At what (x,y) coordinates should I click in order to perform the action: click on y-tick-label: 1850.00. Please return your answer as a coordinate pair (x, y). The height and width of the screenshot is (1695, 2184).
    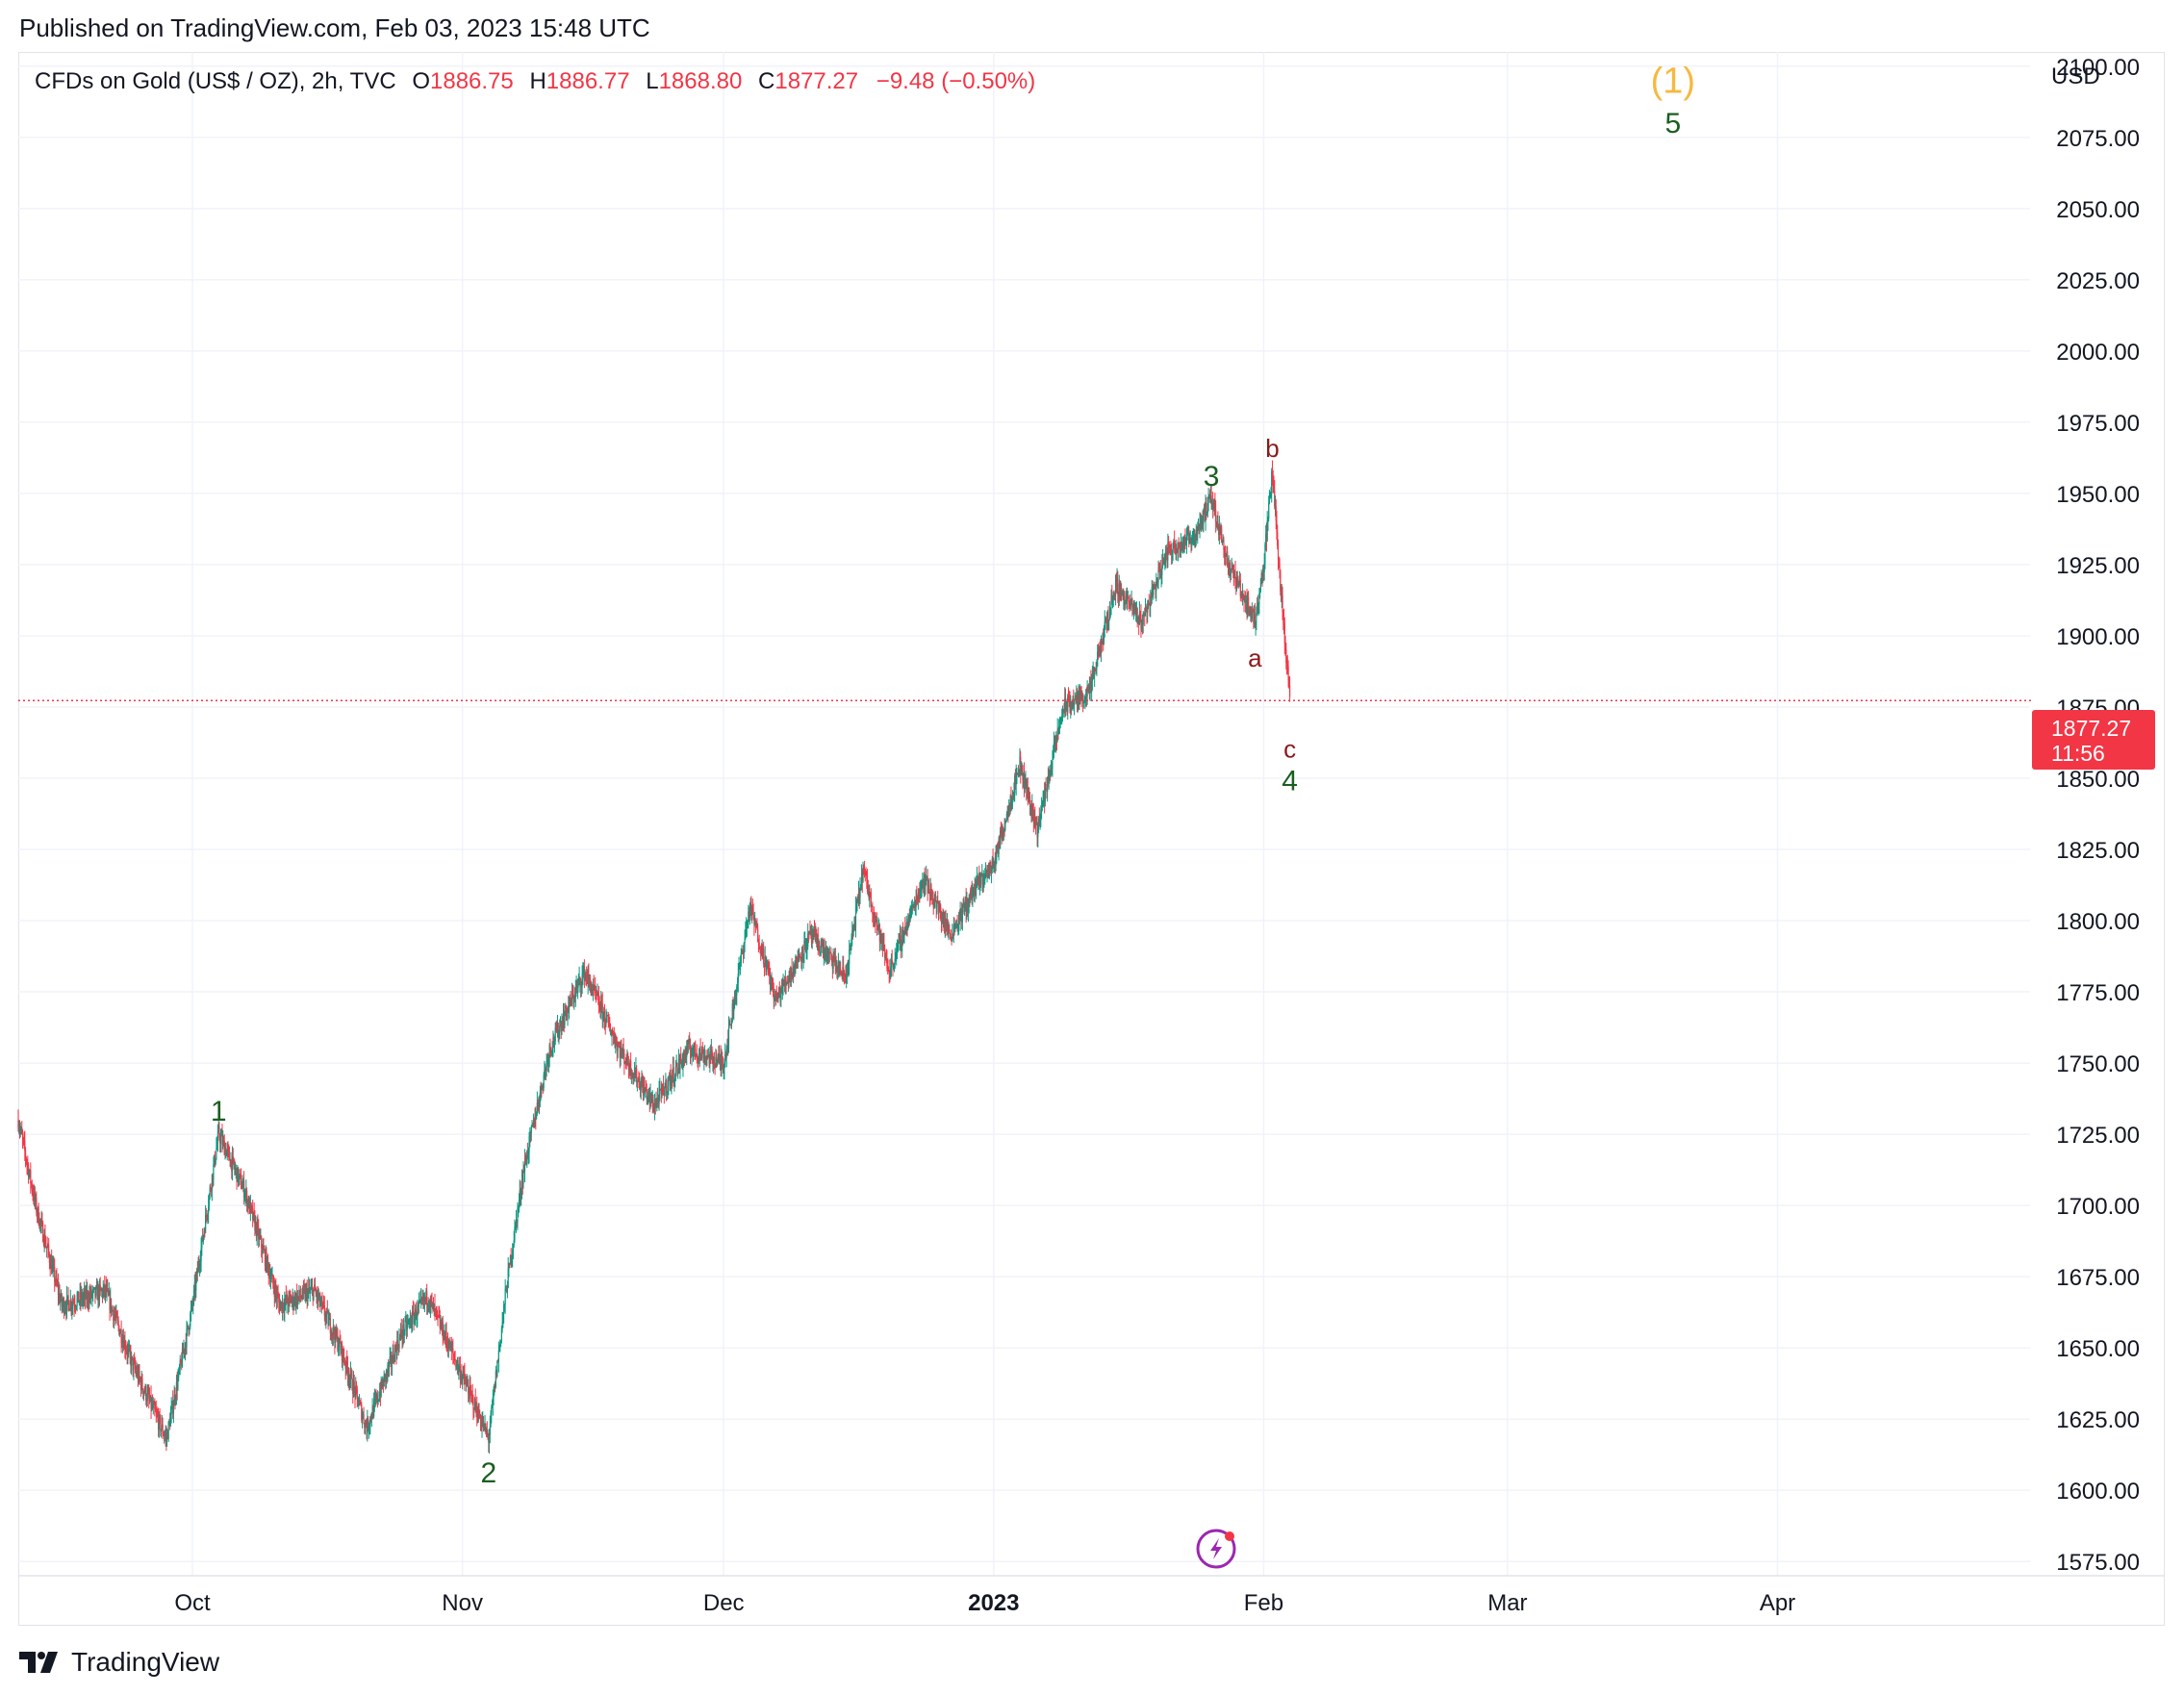
    Looking at the image, I should click on (2098, 780).